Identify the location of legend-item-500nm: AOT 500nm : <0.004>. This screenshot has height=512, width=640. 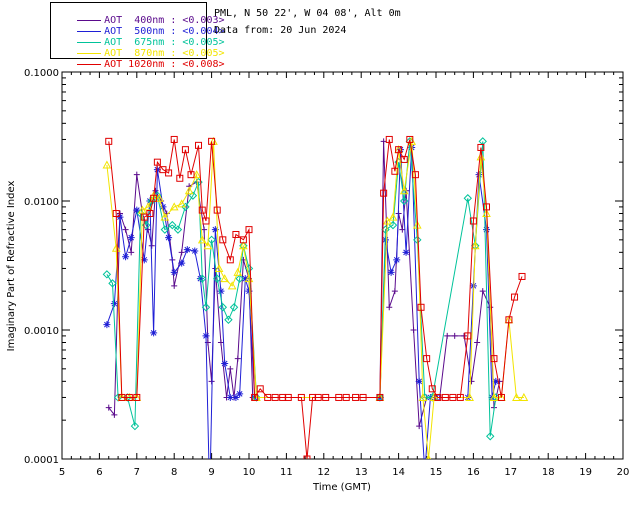
(139, 26).